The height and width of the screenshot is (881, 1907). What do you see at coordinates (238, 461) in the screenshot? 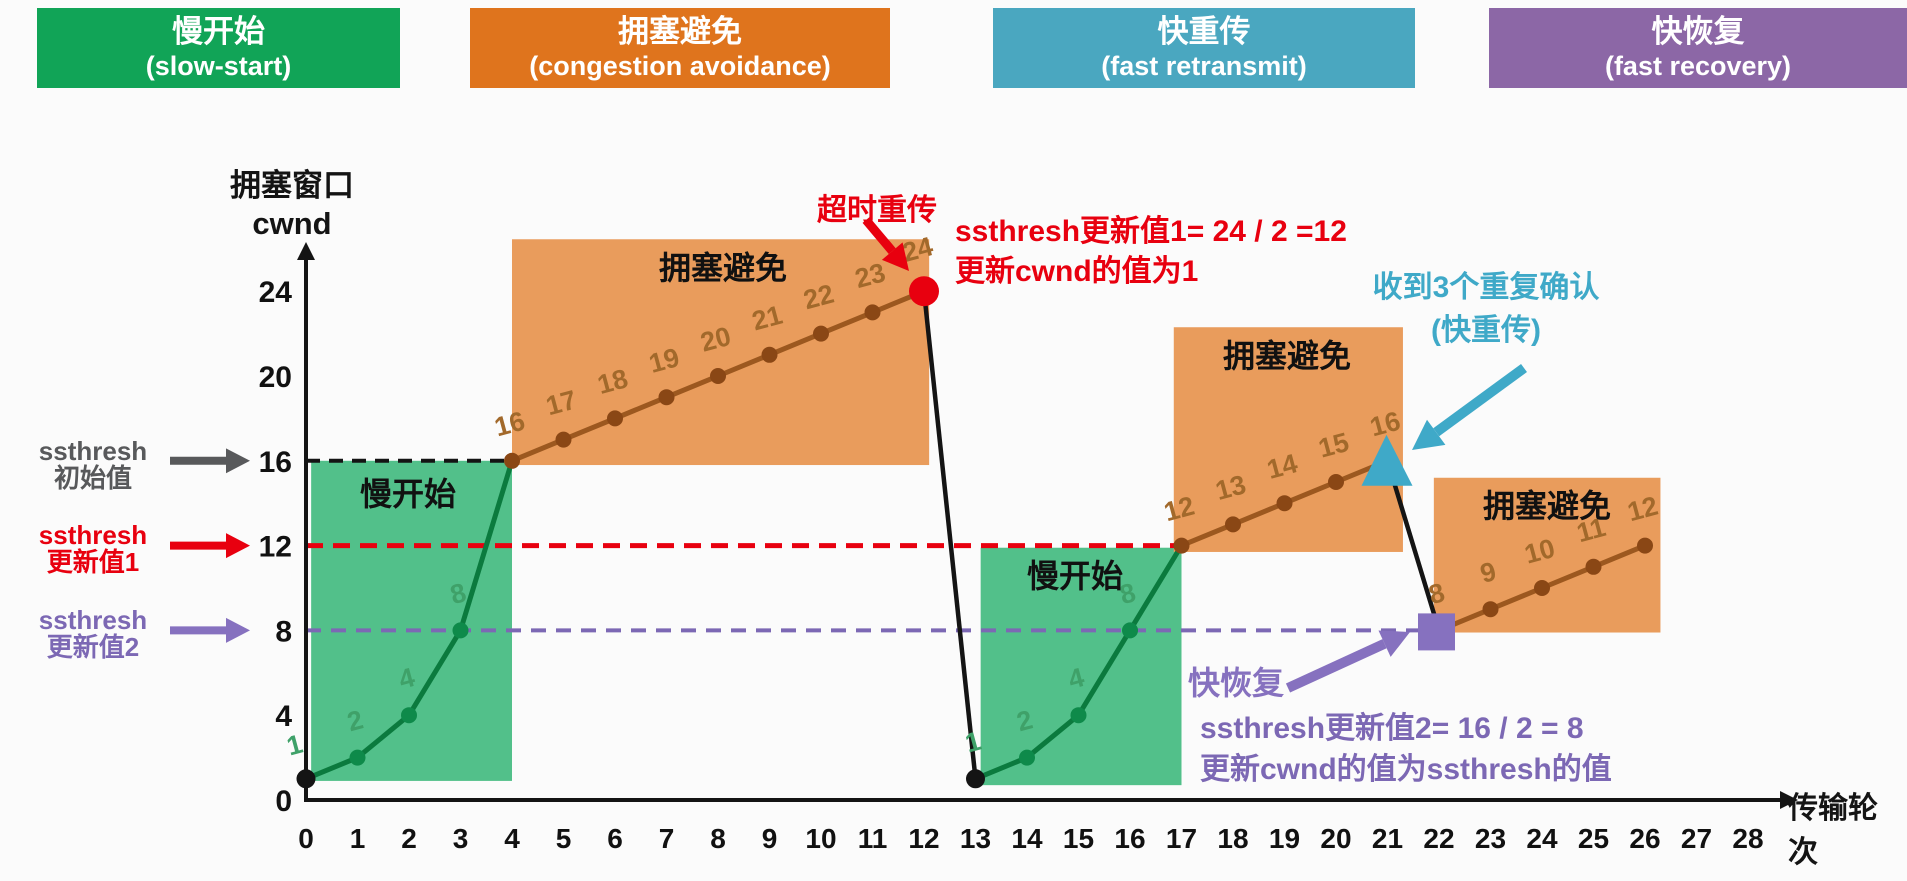
I see `ssthresh-arrow-0-head` at bounding box center [238, 461].